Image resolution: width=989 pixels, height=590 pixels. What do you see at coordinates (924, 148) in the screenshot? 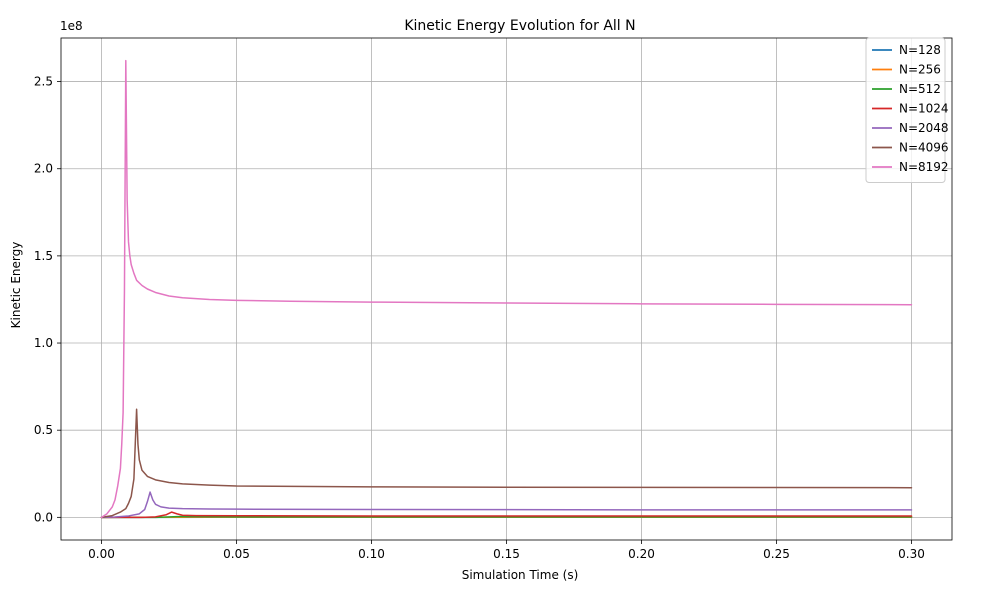
I see `legend-entry: N=4096` at bounding box center [924, 148].